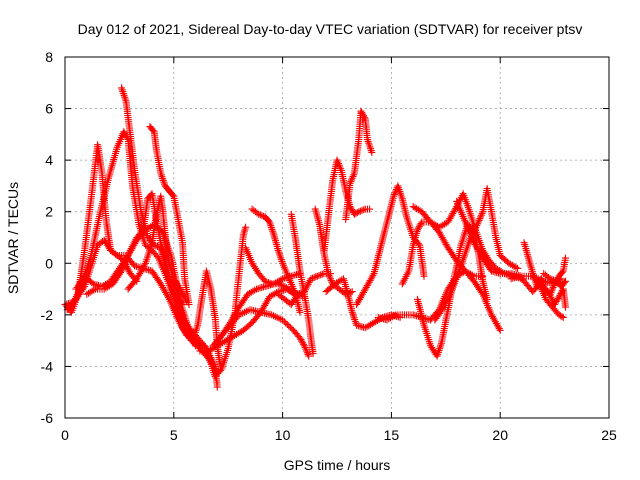 The width and height of the screenshot is (640, 480). What do you see at coordinates (13, 238) in the screenshot?
I see `y-axis-label: SDTVAR / TECUs` at bounding box center [13, 238].